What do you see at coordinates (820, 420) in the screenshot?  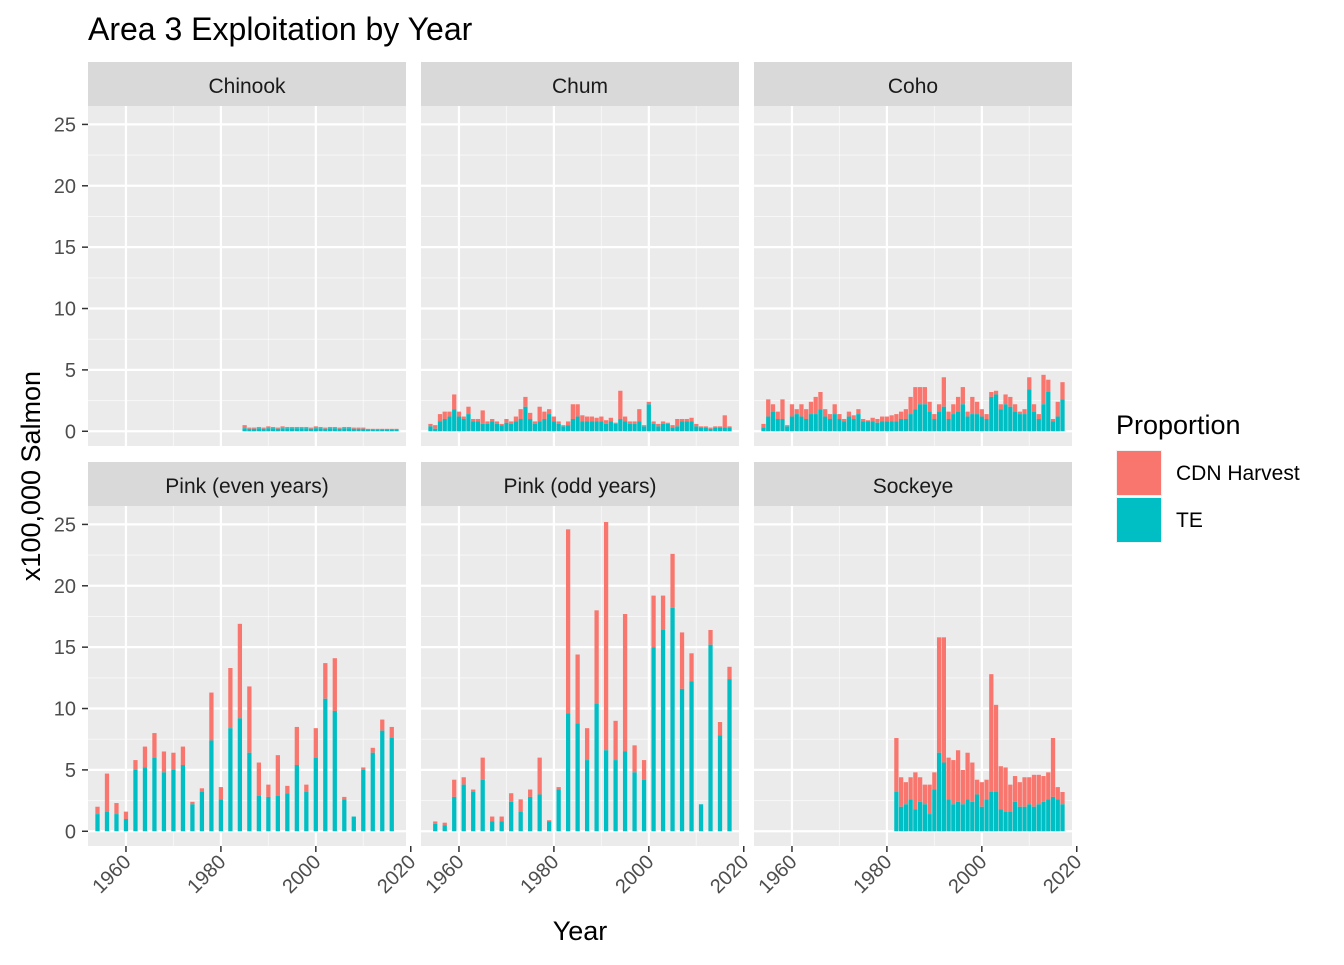 I see `bar-te-1966` at bounding box center [820, 420].